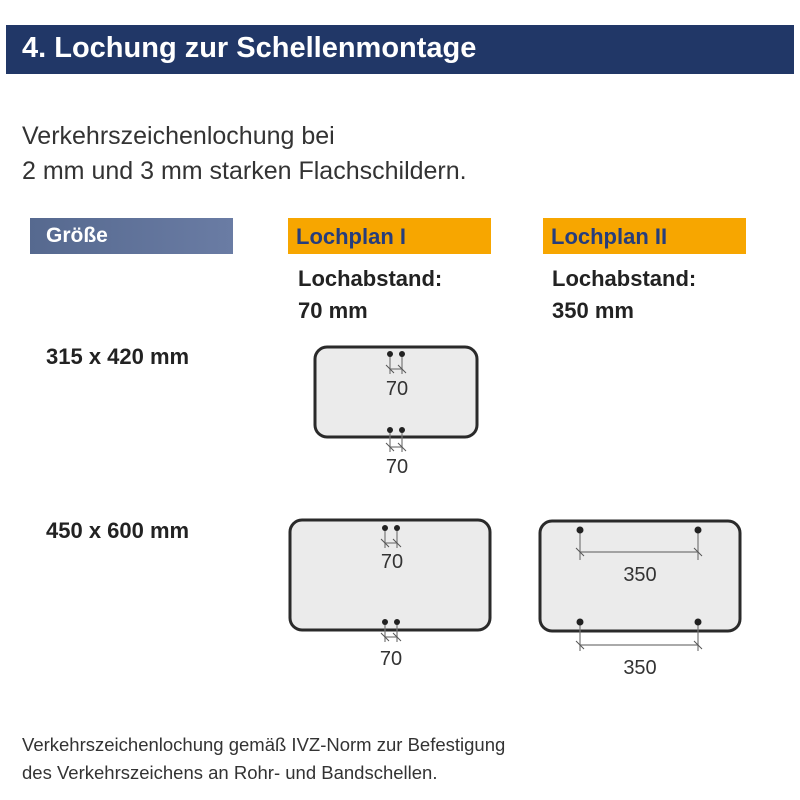 This screenshot has height=800, width=800. I want to click on plan1-header: Lochplan I, so click(389, 236).